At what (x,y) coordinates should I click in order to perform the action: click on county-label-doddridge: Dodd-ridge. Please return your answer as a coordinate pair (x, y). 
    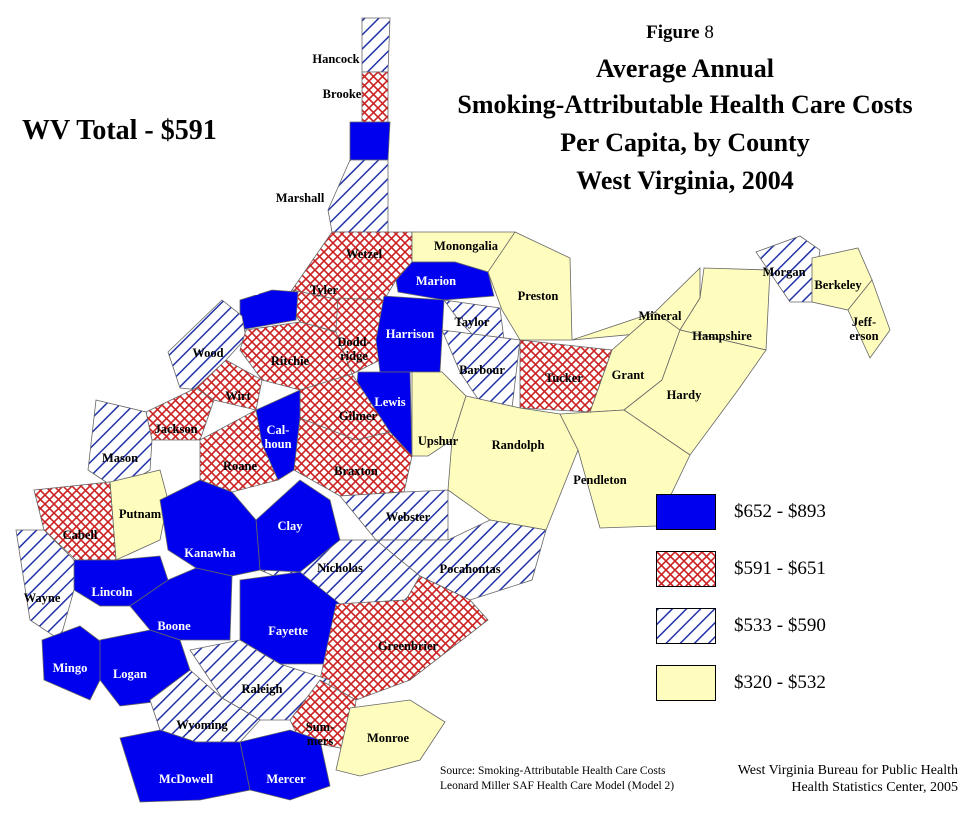
    Looking at the image, I should click on (353, 349).